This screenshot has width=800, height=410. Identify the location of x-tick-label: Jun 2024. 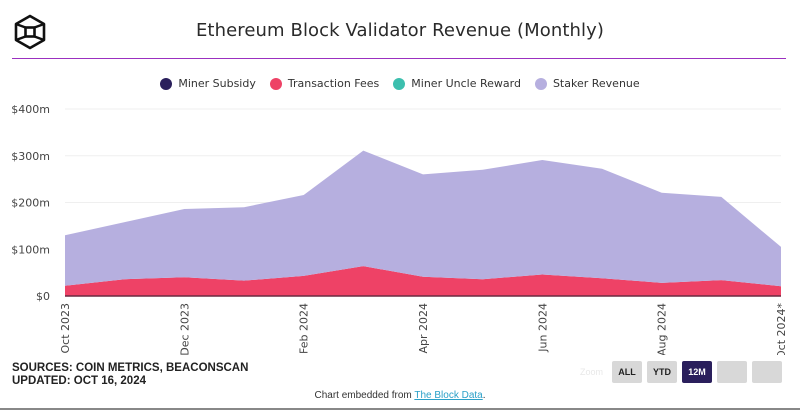
(542, 328).